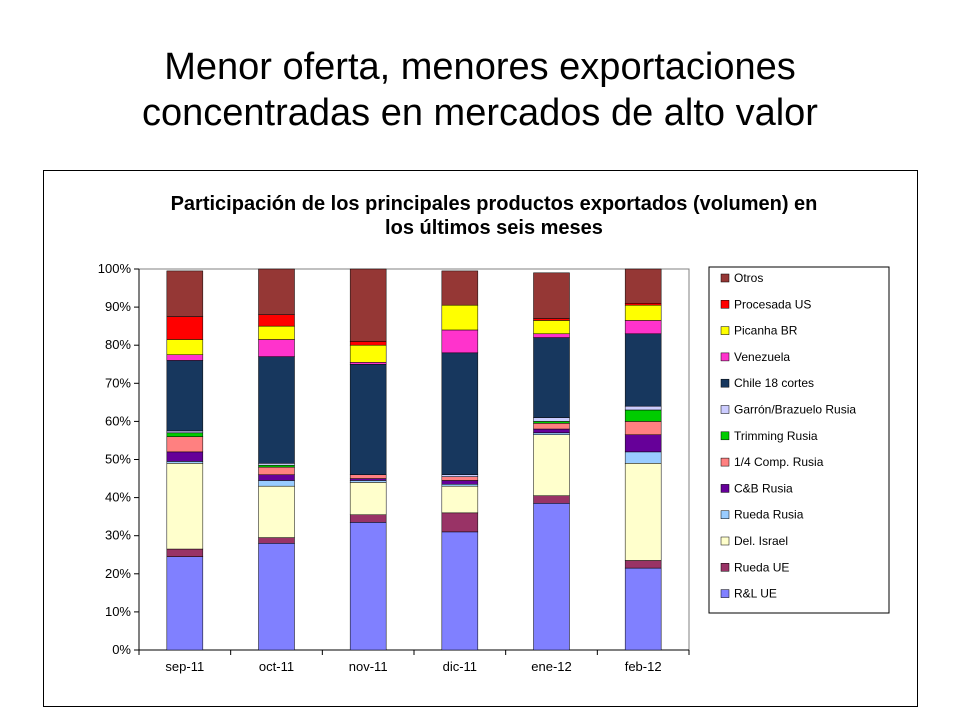 The width and height of the screenshot is (960, 720). I want to click on y-tick-label: 80%, so click(118, 344).